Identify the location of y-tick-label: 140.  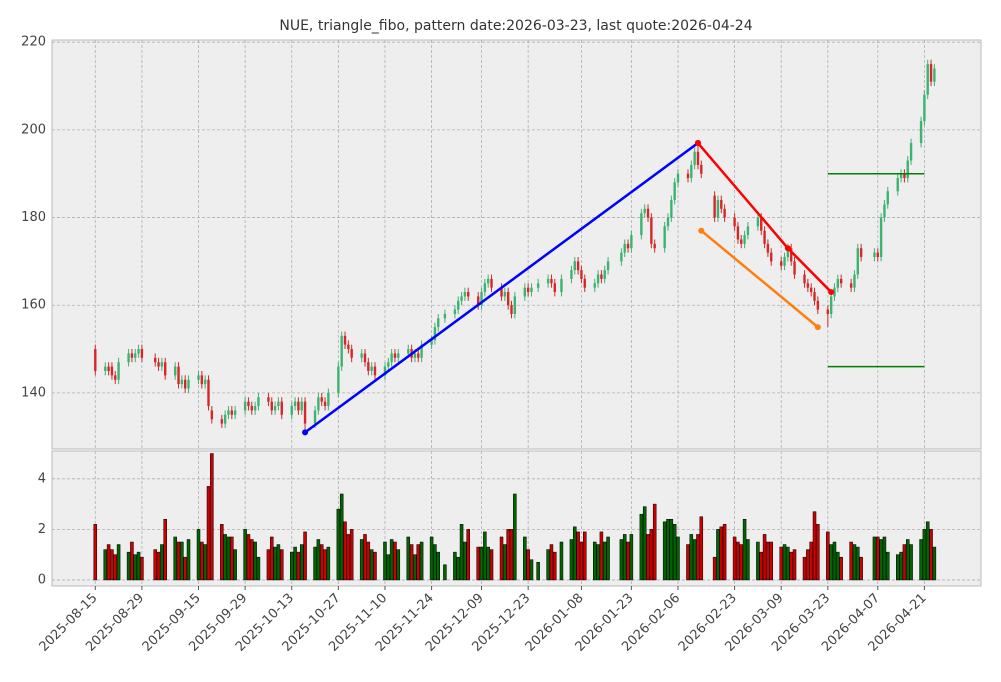
(33, 392).